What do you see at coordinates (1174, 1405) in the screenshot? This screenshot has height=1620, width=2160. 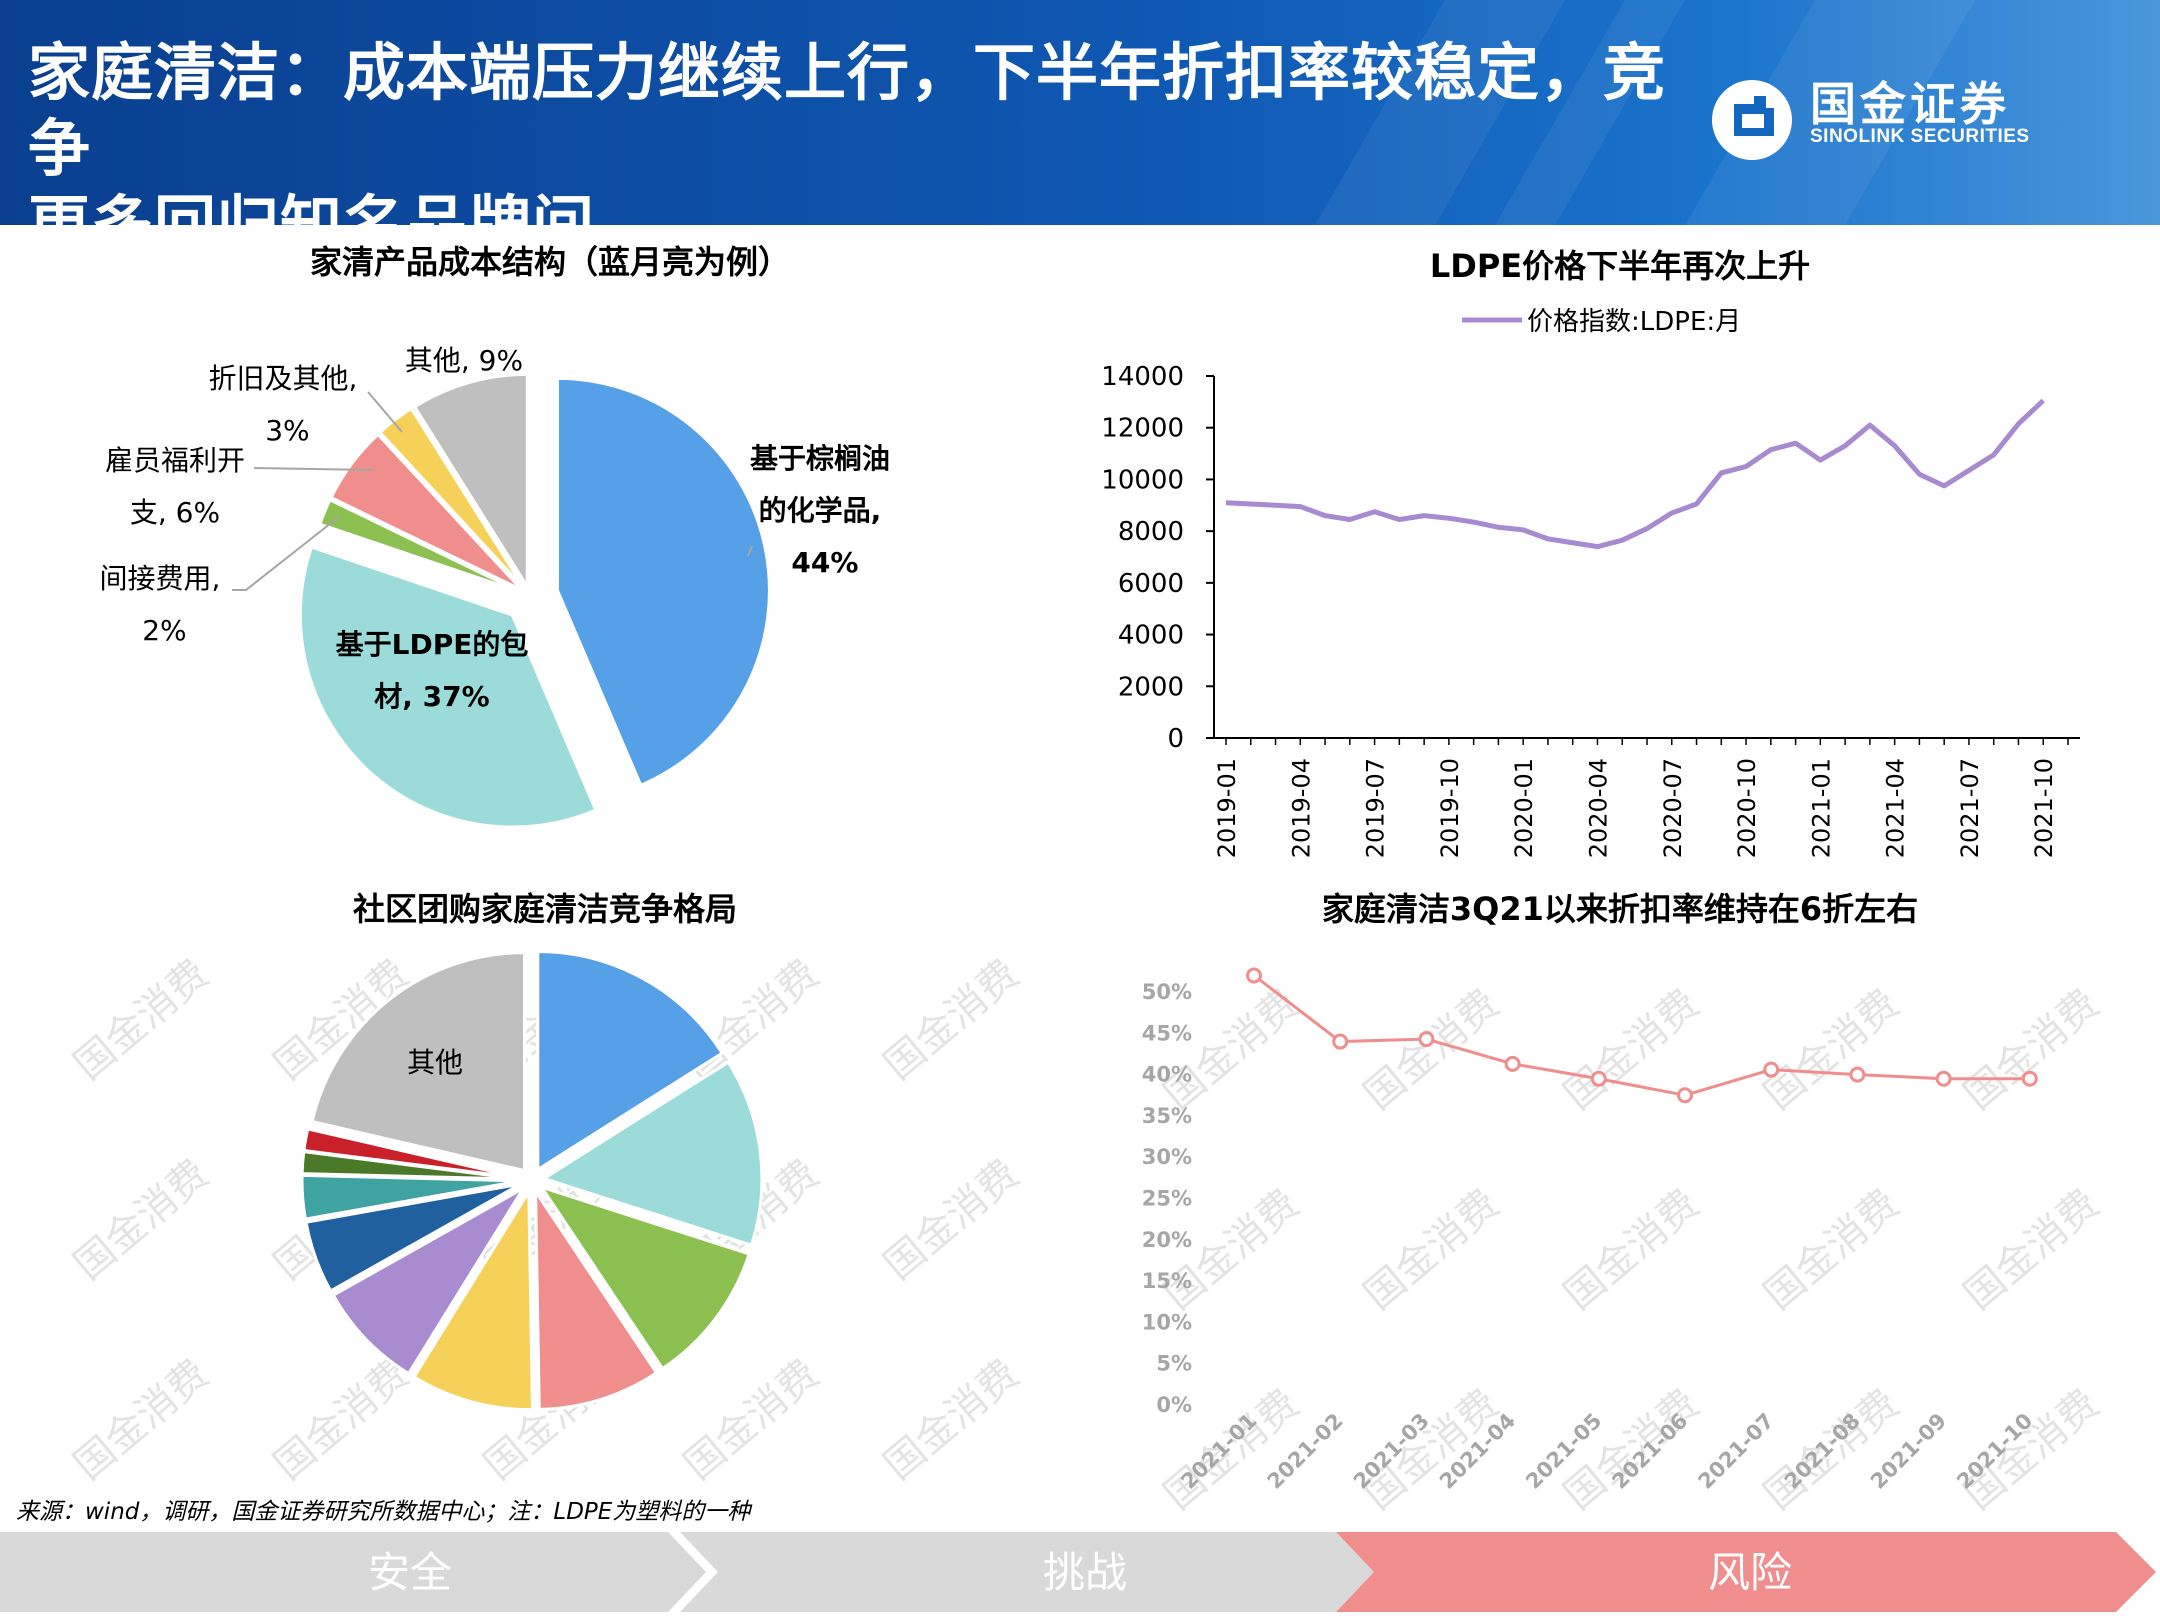 I see `line2-y-tick-label: 0%` at bounding box center [1174, 1405].